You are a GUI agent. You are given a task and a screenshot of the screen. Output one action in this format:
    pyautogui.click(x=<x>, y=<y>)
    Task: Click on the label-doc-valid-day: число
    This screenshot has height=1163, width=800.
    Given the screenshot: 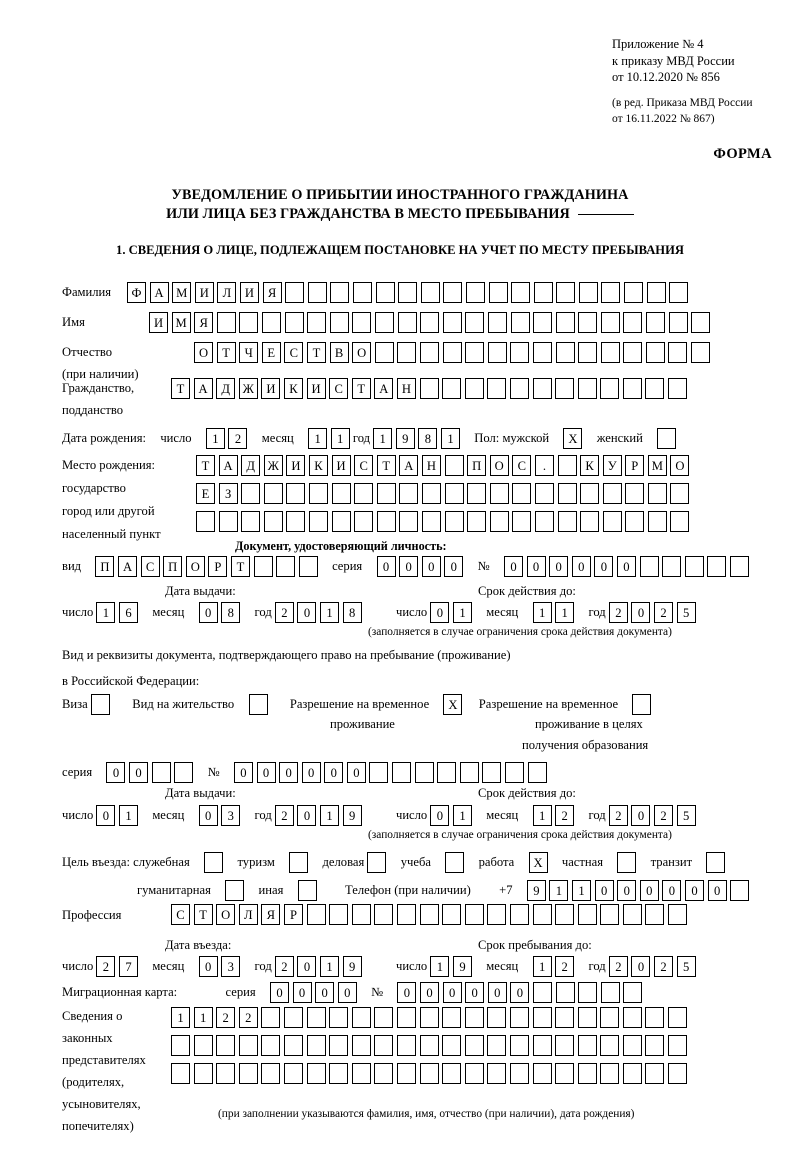 What is the action you would take?
    pyautogui.click(x=411, y=612)
    